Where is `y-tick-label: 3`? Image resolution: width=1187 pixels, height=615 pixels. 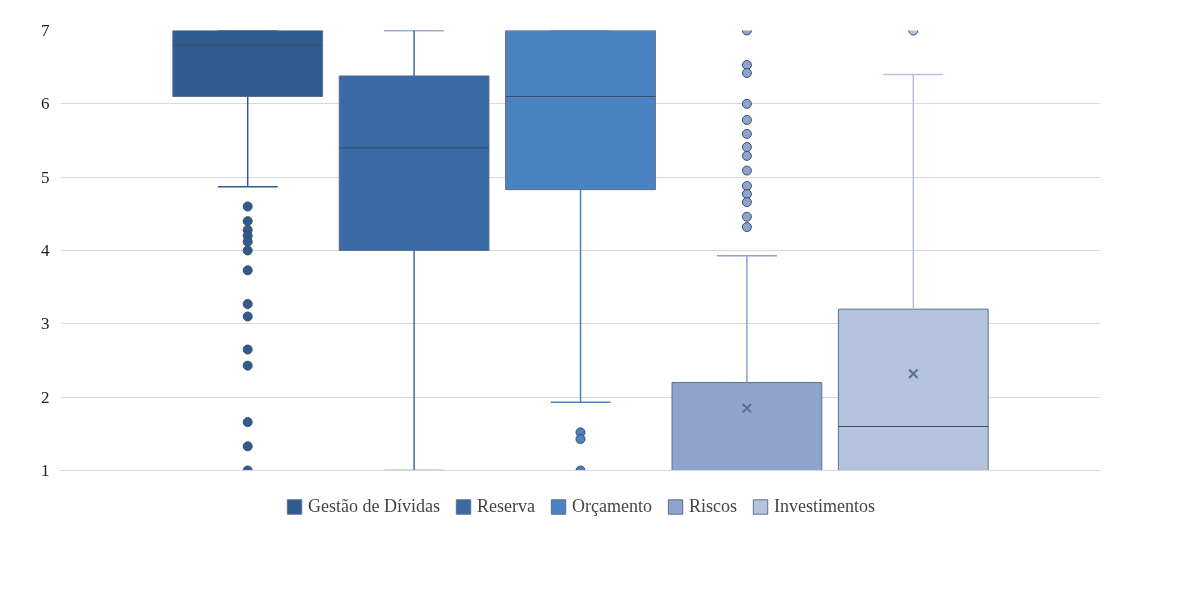
y-tick-label: 3 is located at coordinates (45, 324).